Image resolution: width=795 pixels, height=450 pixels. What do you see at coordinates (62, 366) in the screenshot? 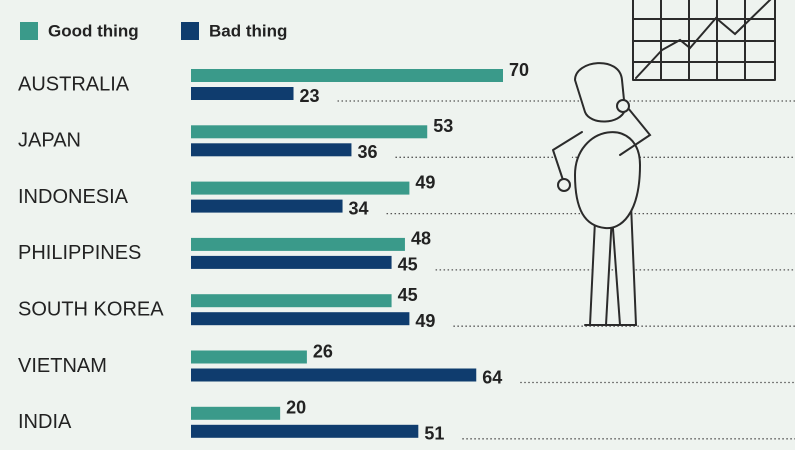
I see `category-label: VIETNAM` at bounding box center [62, 366].